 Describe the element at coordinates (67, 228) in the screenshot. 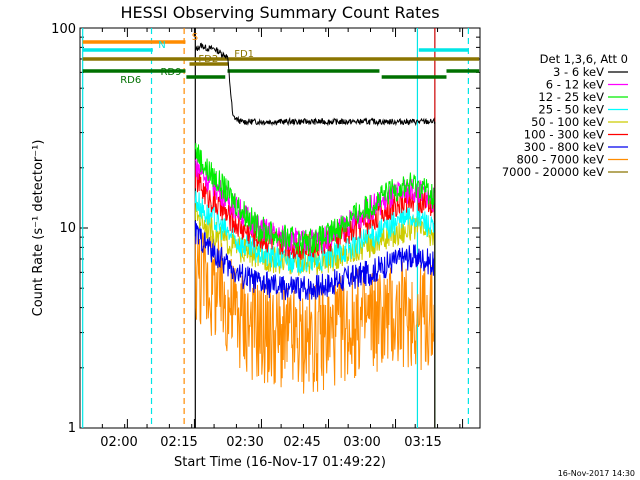

I see `y-tick-label-10: 10` at that location.